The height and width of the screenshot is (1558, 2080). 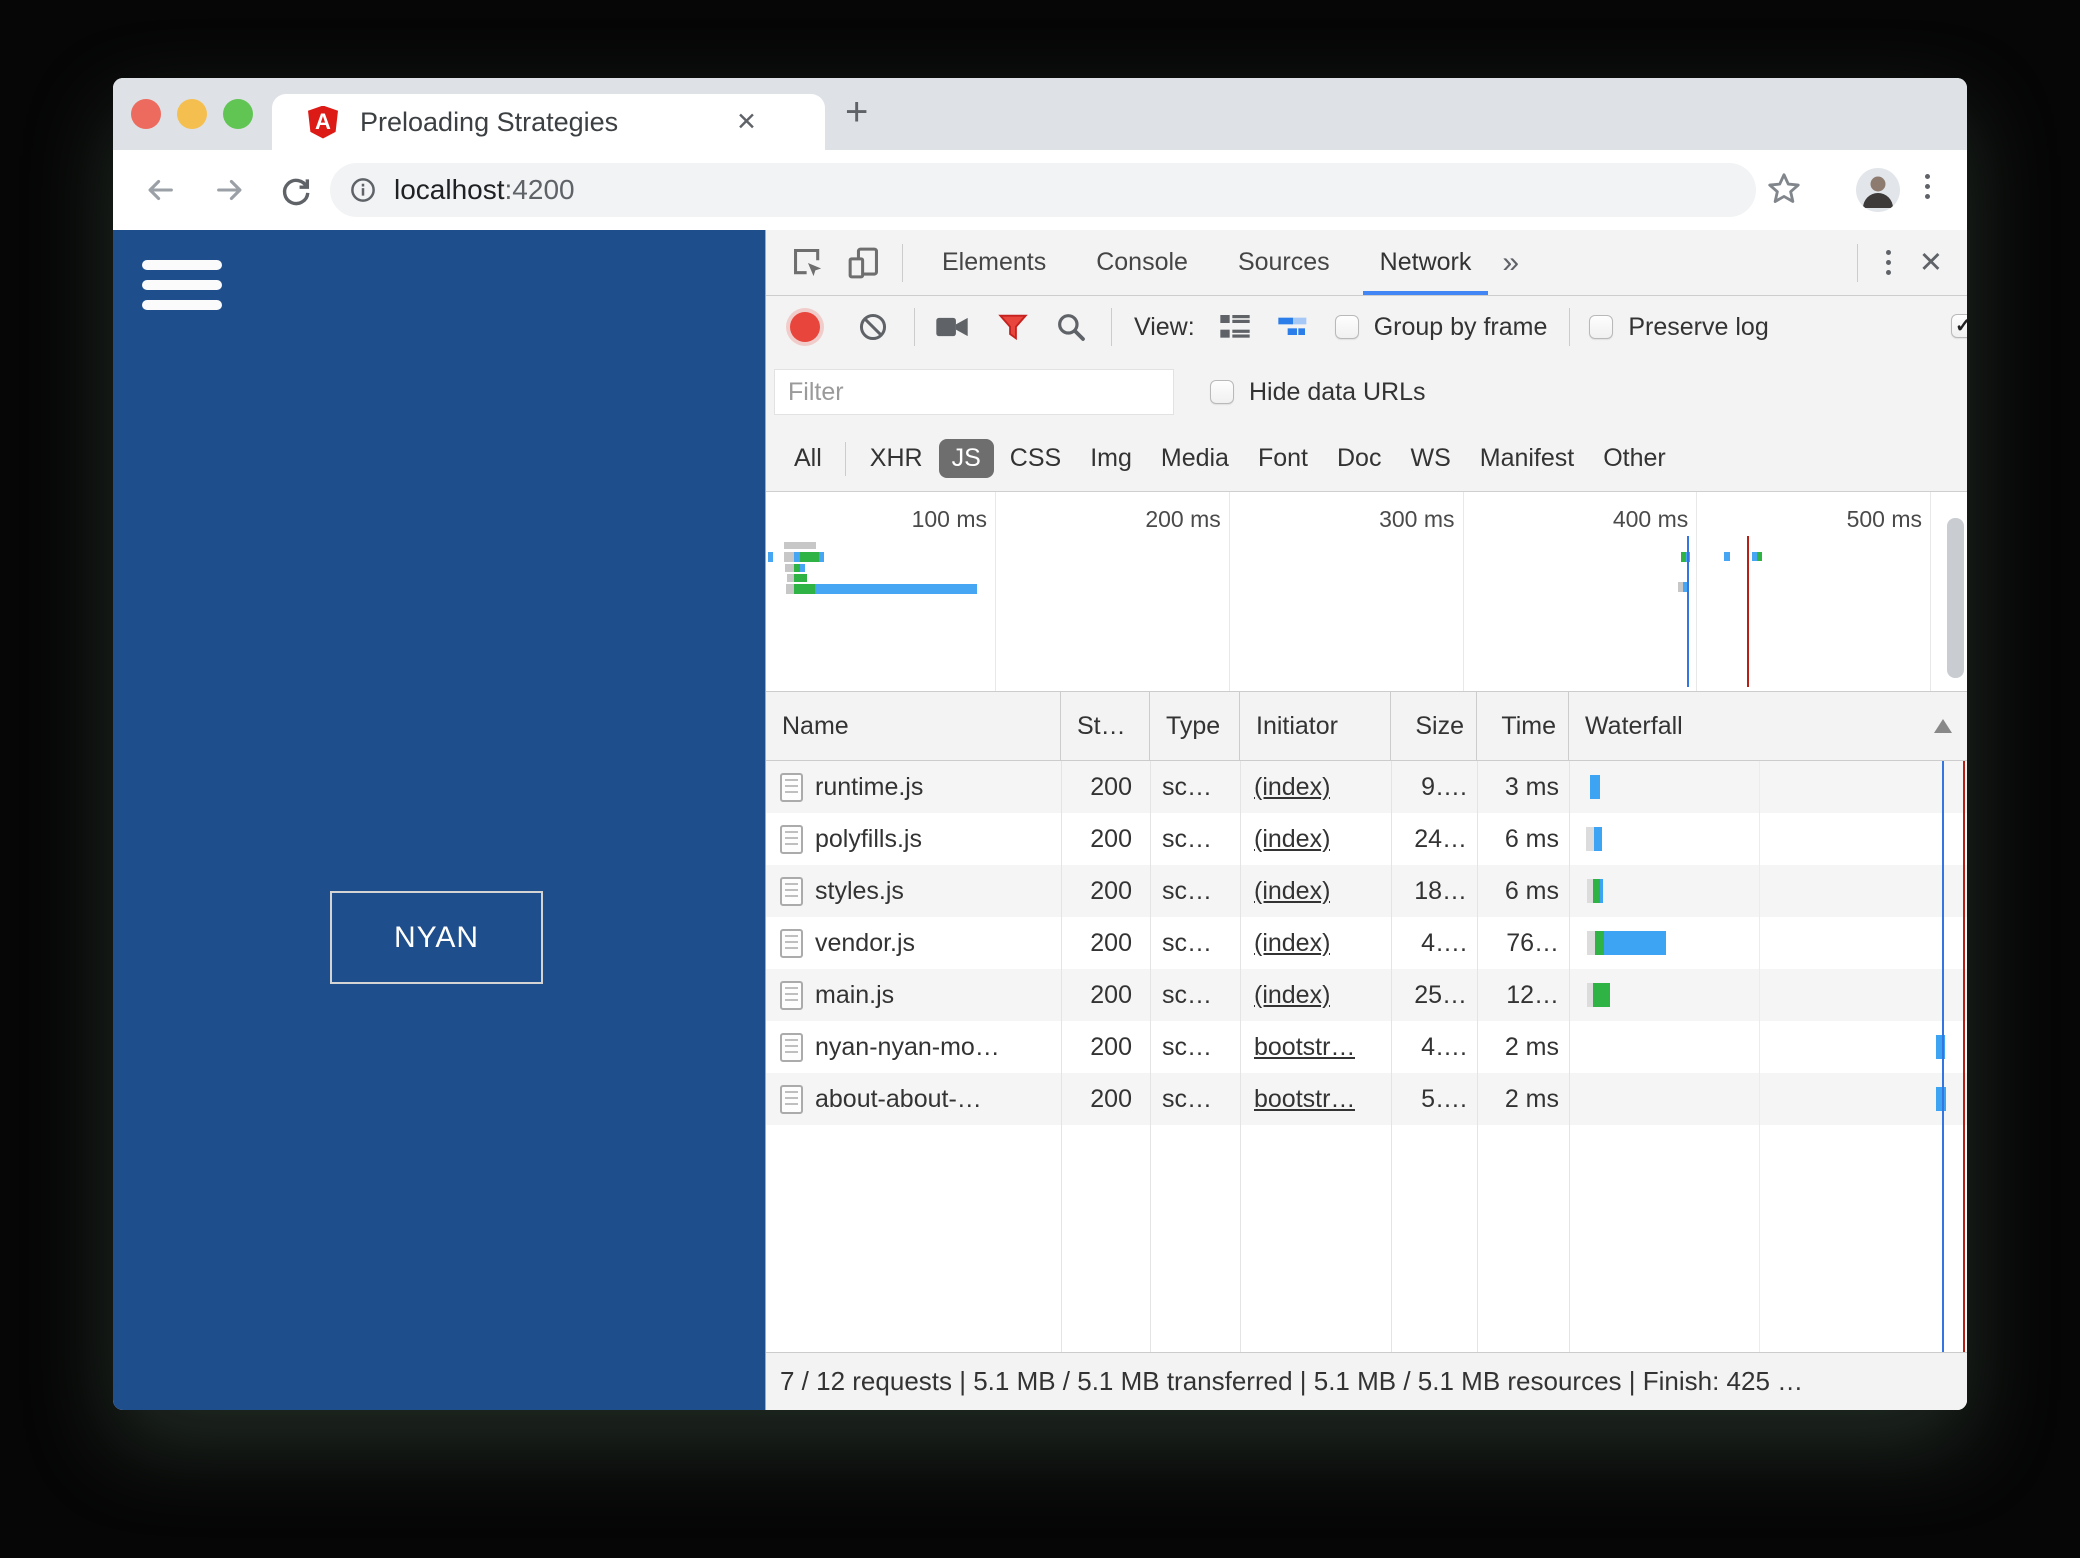 What do you see at coordinates (974, 392) in the screenshot?
I see `filter-input` at bounding box center [974, 392].